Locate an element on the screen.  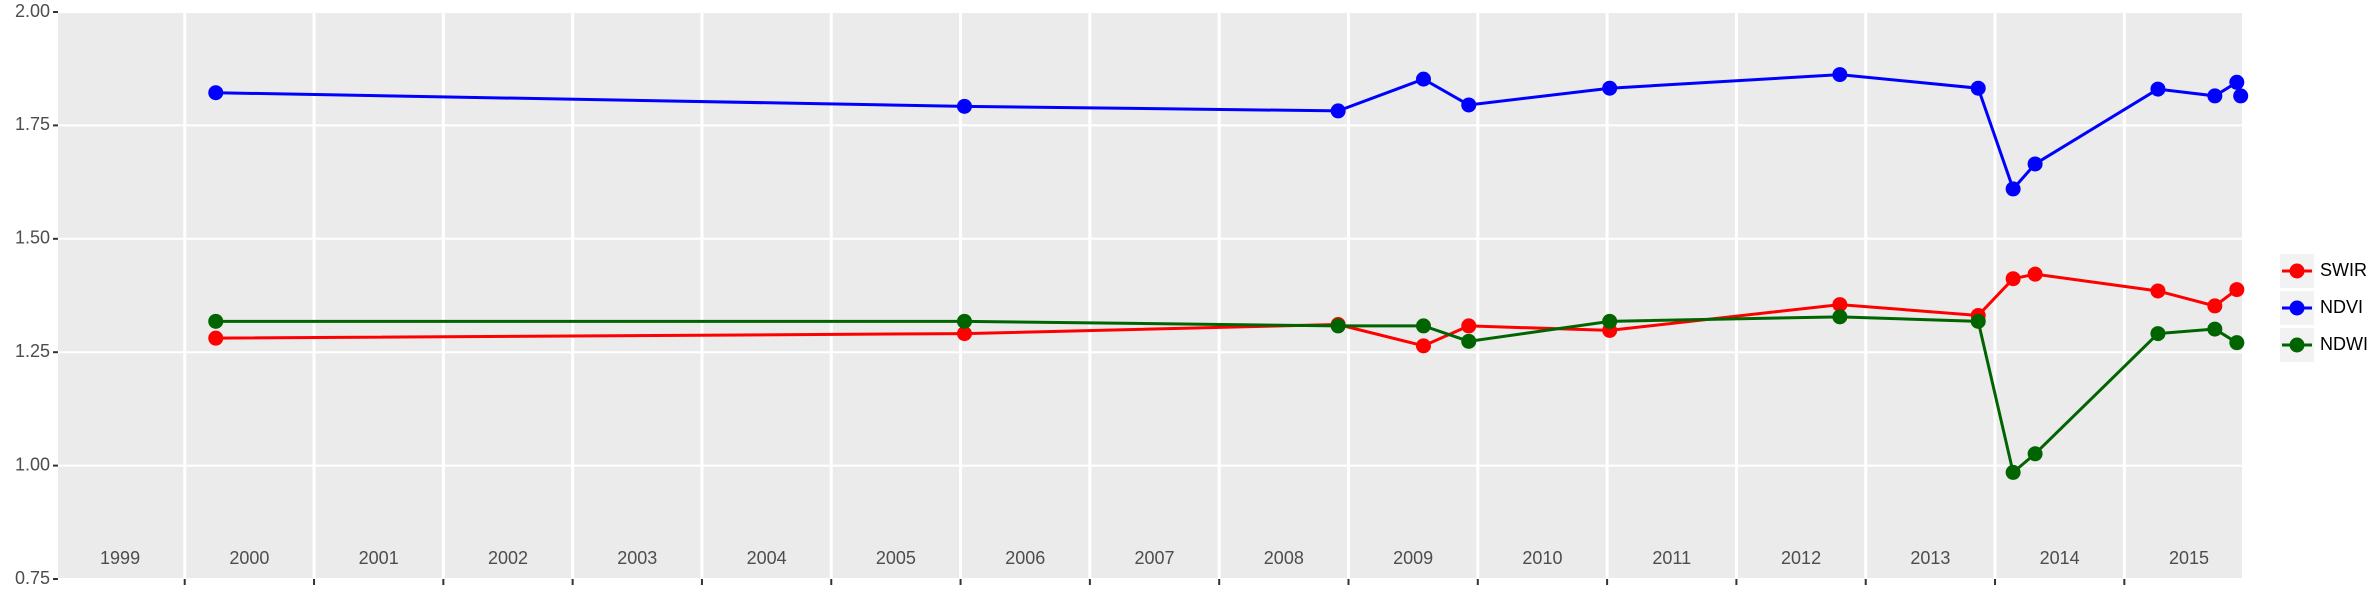
y-tick-label: 1.00 is located at coordinates (32, 464).